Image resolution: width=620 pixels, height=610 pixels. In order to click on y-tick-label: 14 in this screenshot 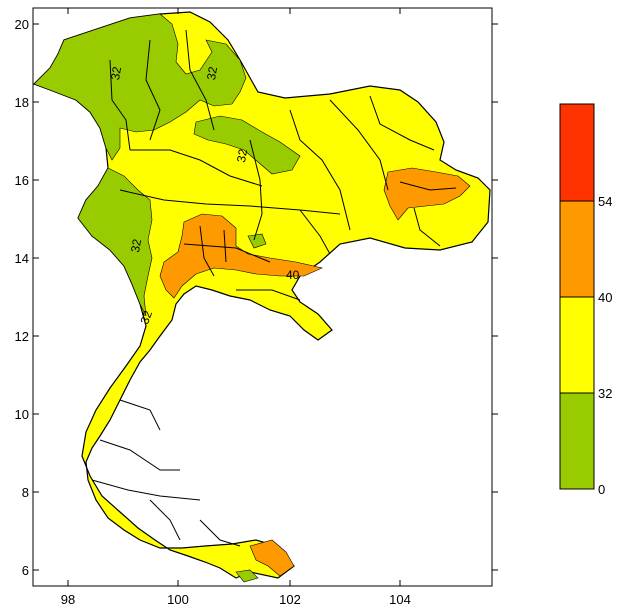, I will do `click(22, 258)`.